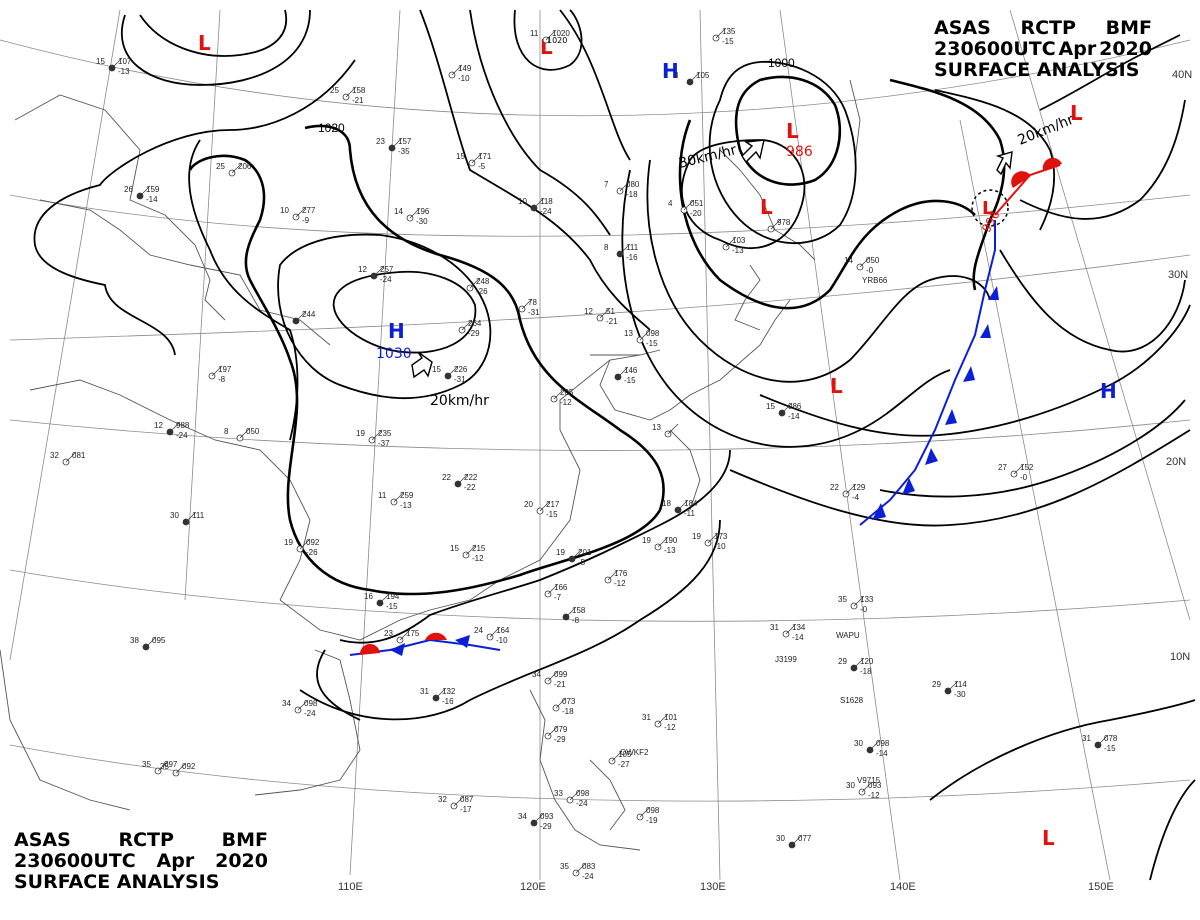 This screenshot has height=920, width=1200. What do you see at coordinates (691, 503) in the screenshot?
I see `station-pressure: 184` at bounding box center [691, 503].